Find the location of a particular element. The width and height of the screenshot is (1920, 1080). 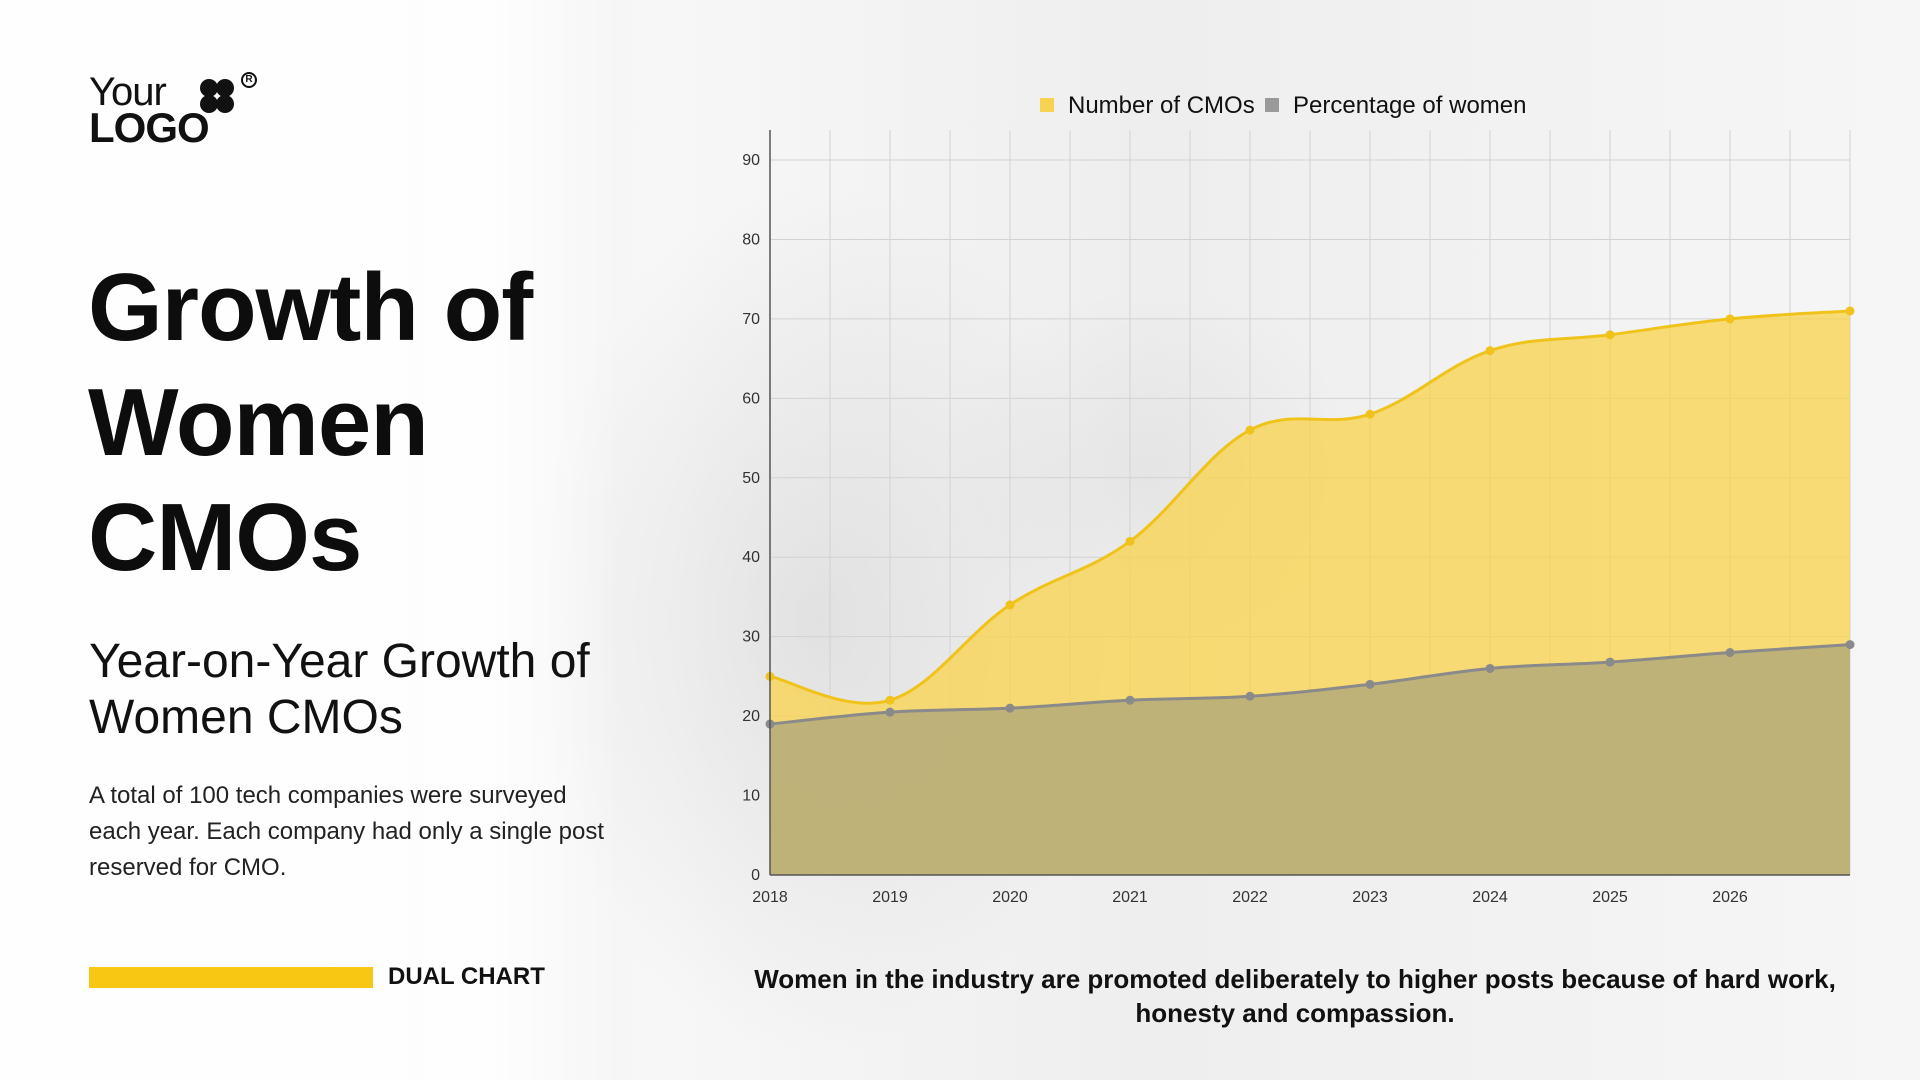

x-tick-label: 2020 is located at coordinates (1010, 897).